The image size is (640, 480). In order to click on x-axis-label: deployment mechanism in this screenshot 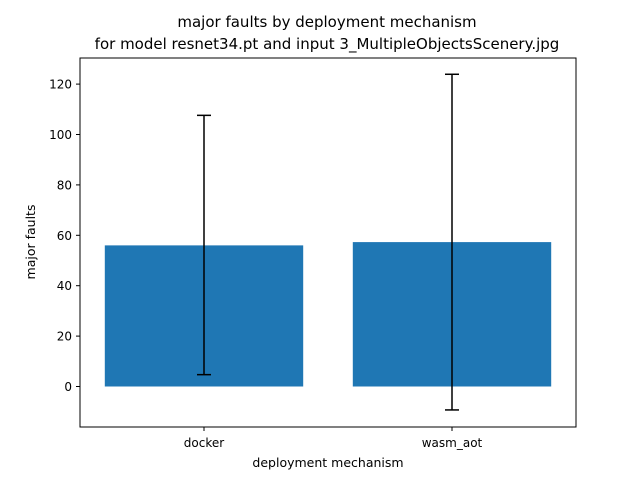, I will do `click(327, 462)`.